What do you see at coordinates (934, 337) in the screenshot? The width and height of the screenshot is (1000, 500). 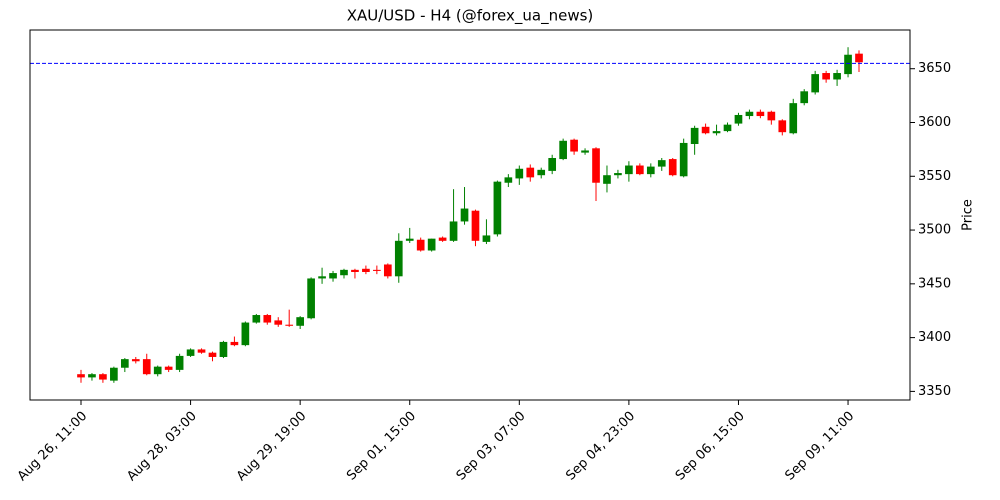 I see `y-tick-label: 3400` at bounding box center [934, 337].